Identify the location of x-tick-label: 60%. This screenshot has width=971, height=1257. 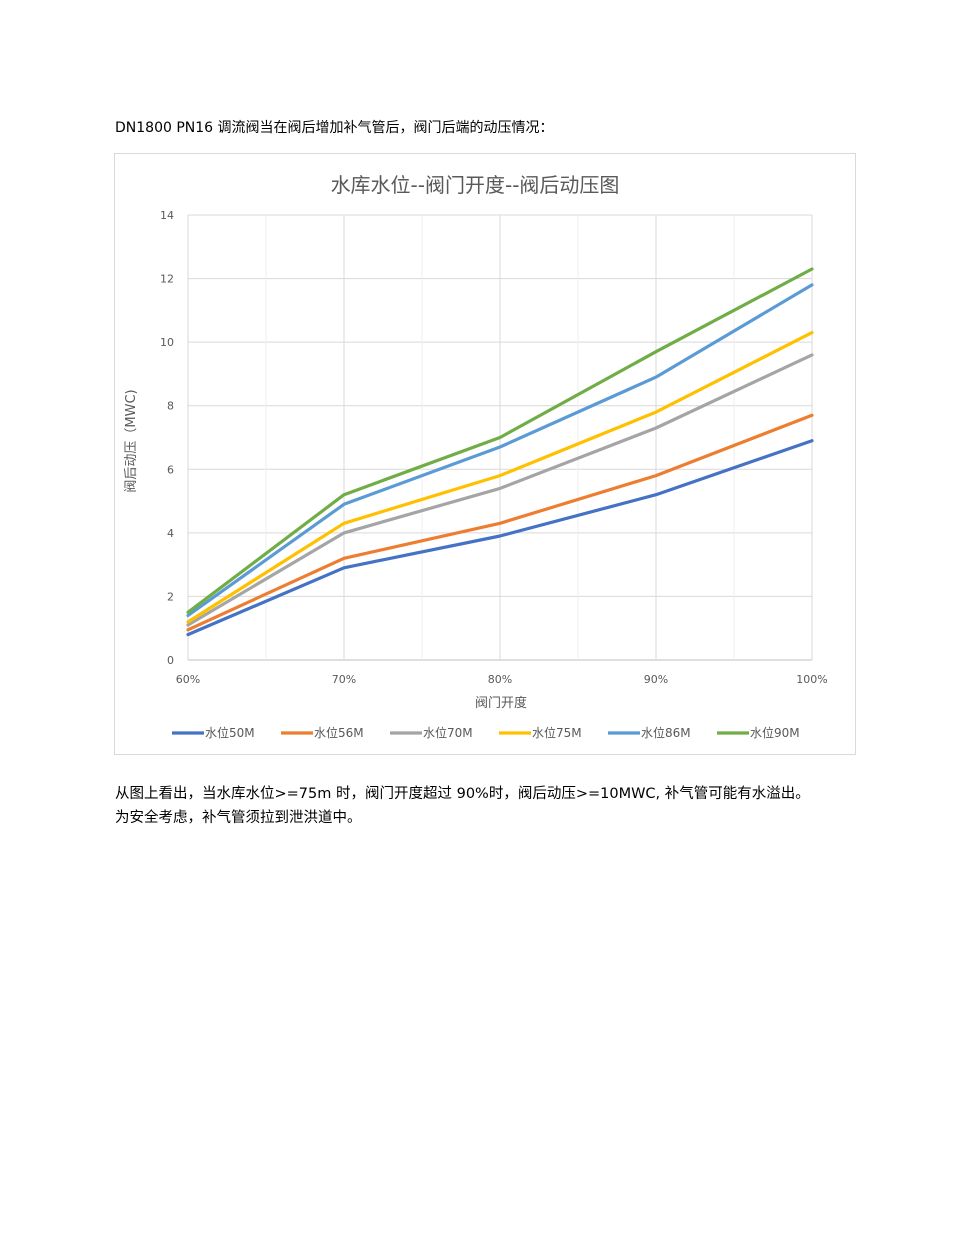
(188, 679).